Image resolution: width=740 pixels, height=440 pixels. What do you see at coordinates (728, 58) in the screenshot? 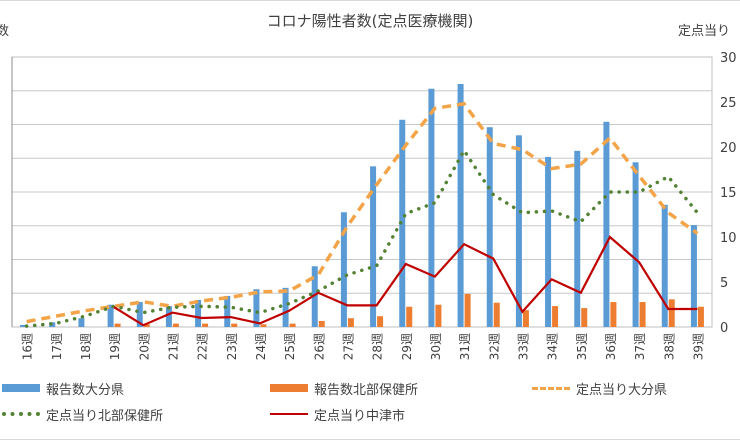
I see `right-axis-tick-label: 30` at bounding box center [728, 58].